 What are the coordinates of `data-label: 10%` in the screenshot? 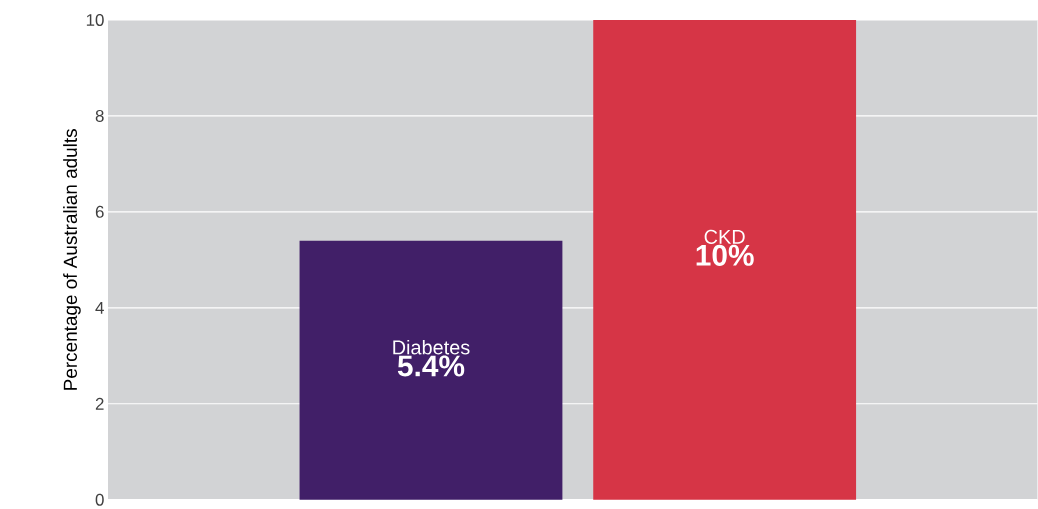 It's located at (725, 255).